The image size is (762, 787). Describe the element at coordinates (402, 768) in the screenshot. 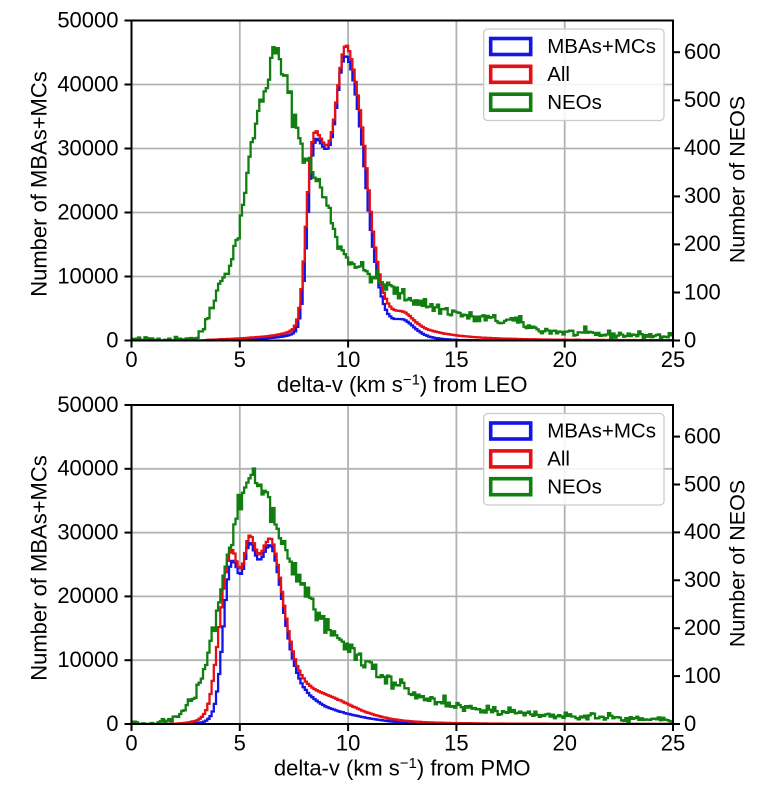

I see `svg-text: delta-v (km s−1) from PMO` at that location.